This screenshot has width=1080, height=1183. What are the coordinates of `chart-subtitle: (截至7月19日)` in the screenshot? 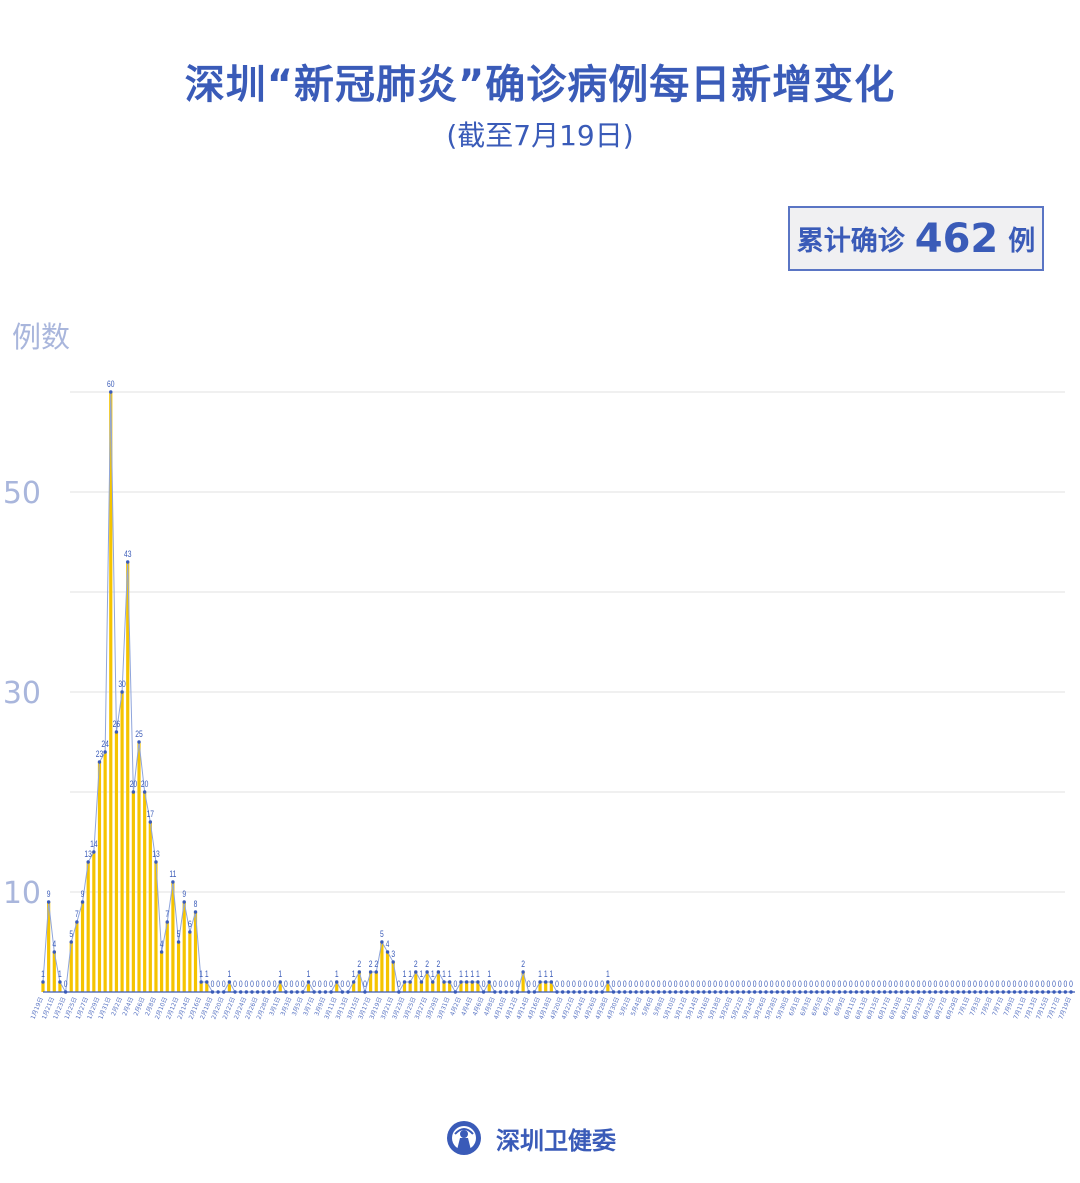 It's located at (540, 135).